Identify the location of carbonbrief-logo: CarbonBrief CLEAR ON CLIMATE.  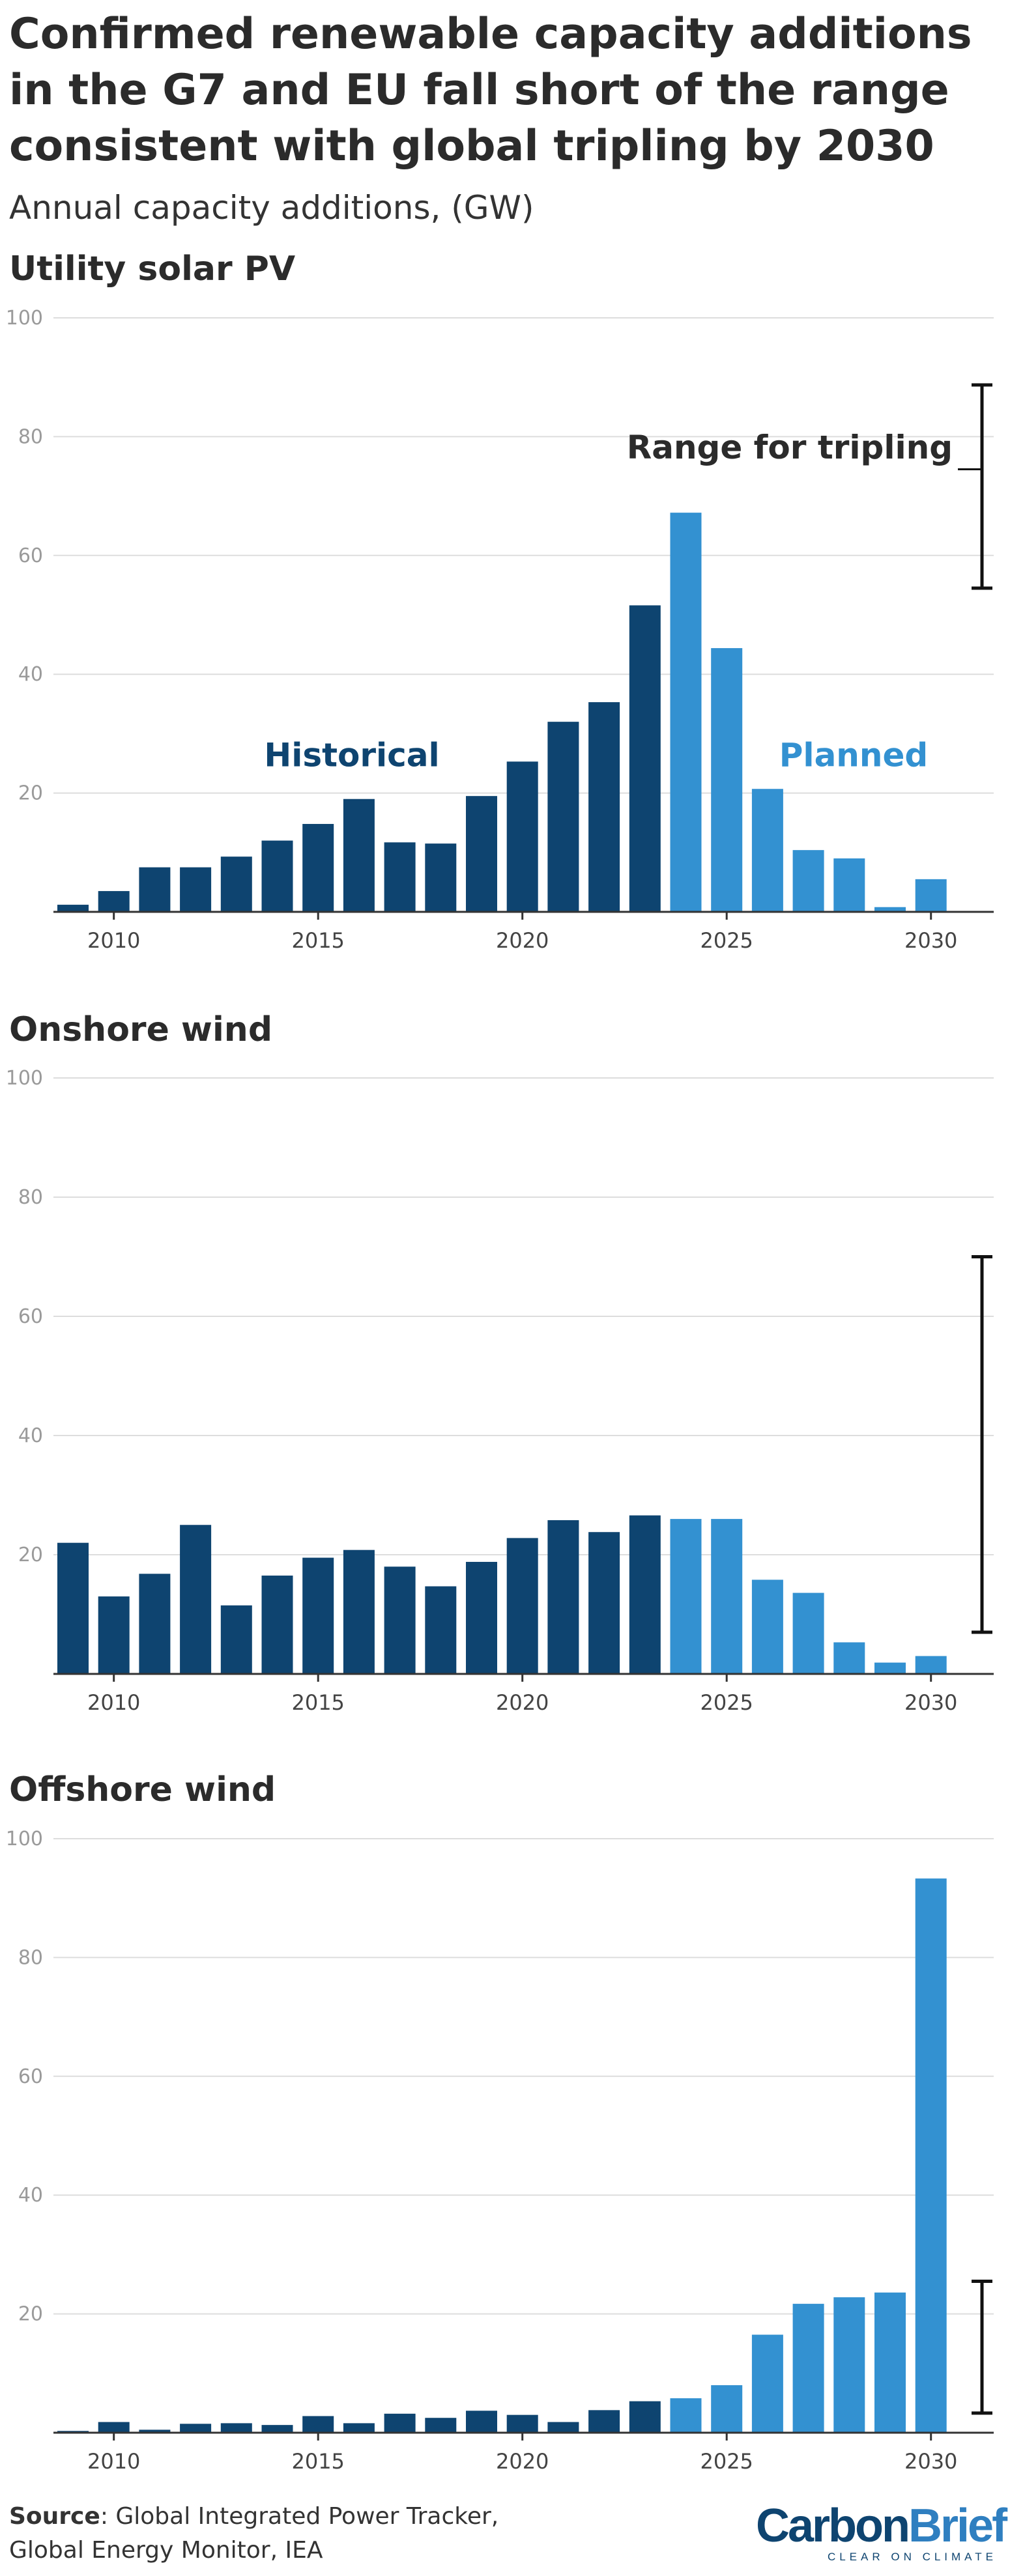
(881, 2532).